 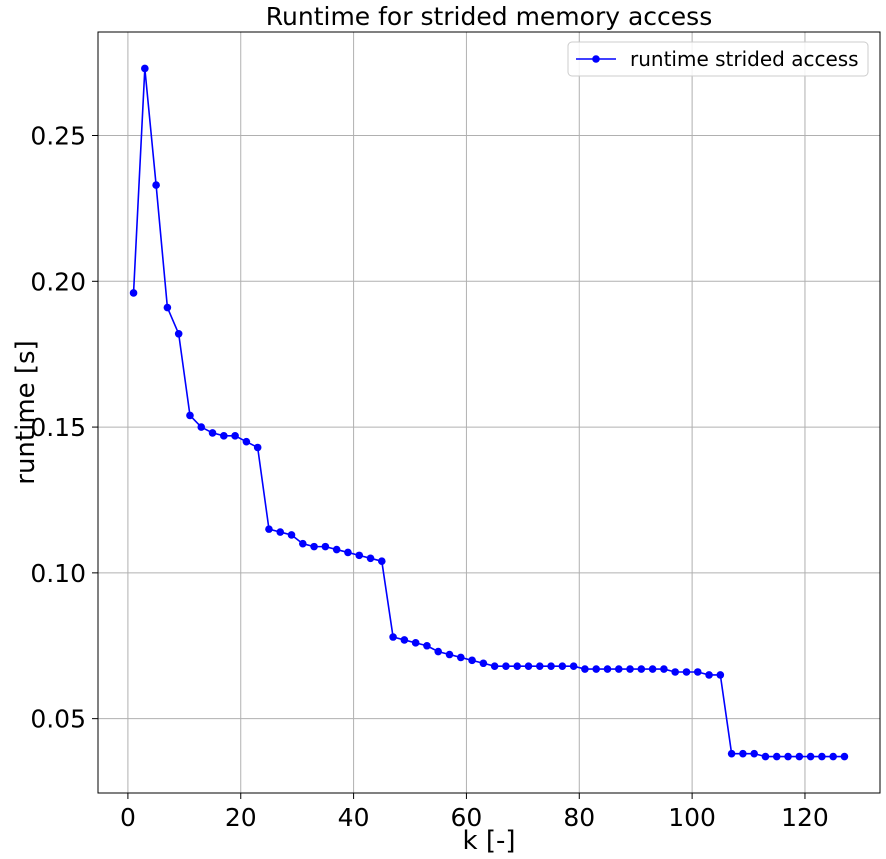 I want to click on x-tick-label: 0, so click(x=128, y=817).